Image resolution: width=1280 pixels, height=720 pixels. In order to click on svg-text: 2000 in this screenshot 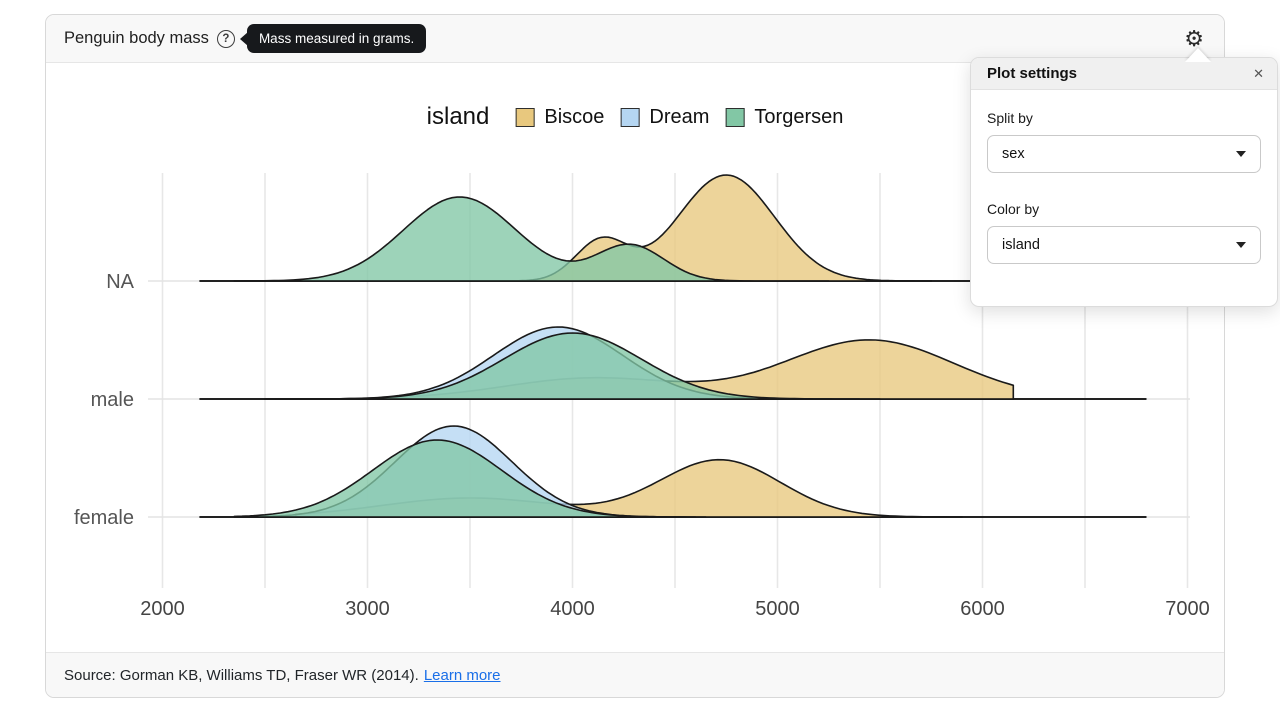, I will do `click(162, 609)`.